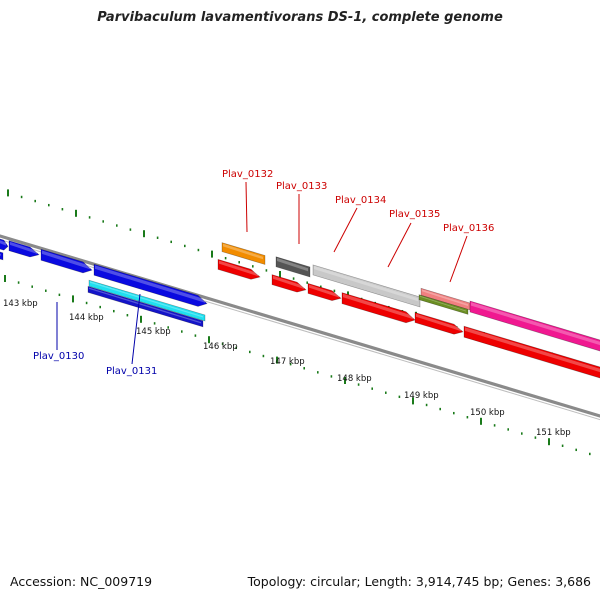 This screenshot has height=600, width=600. Describe the element at coordinates (421, 396) in the screenshot. I see `kbp-label: 149 kbp` at that location.